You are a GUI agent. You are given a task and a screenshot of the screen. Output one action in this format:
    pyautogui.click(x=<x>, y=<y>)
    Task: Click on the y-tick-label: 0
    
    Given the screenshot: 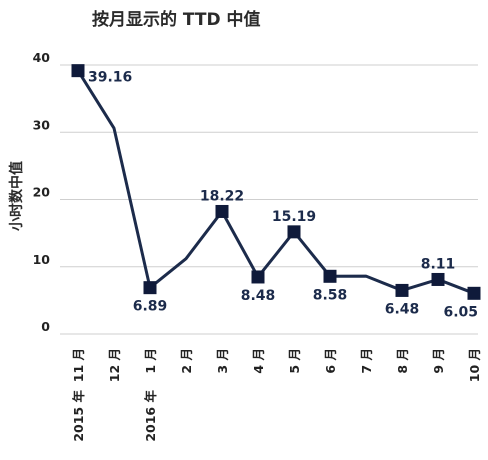 What is the action you would take?
    pyautogui.click(x=45, y=326)
    